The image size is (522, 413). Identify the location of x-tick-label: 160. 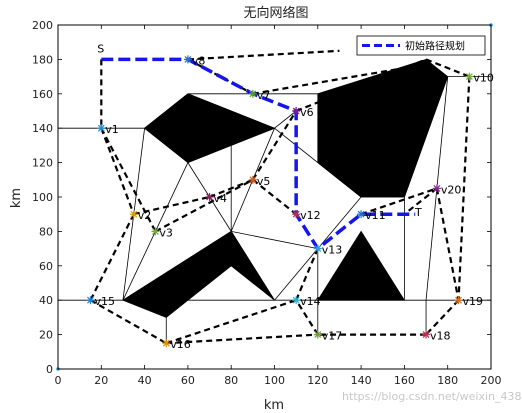
(404, 380).